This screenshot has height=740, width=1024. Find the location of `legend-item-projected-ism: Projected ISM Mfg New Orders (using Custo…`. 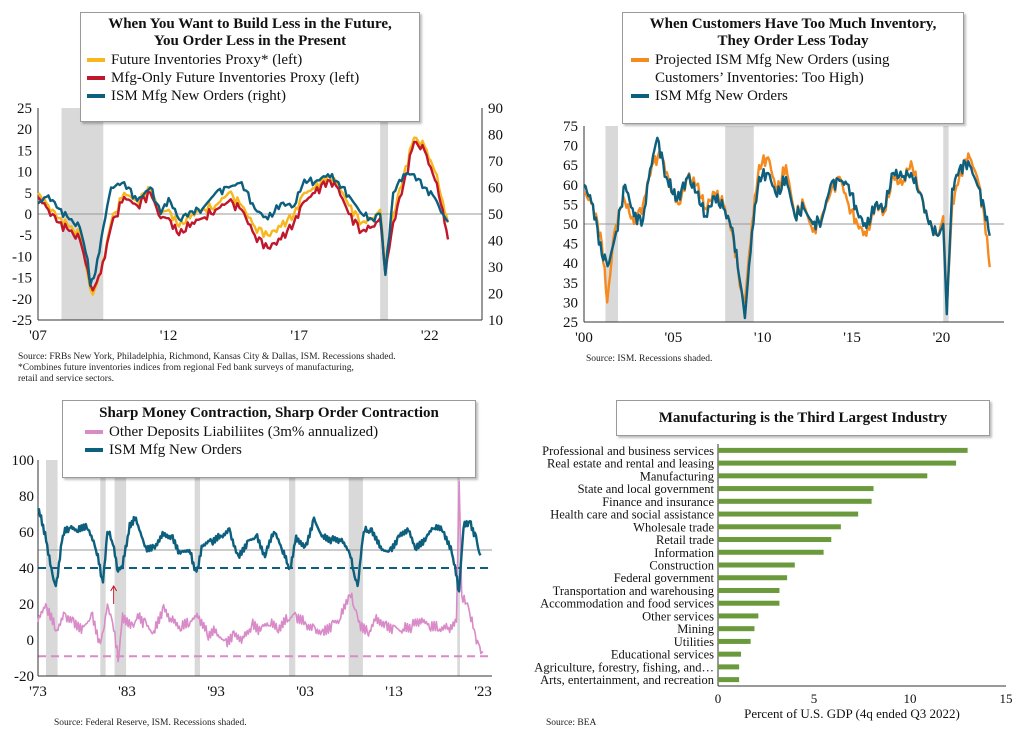

legend-item-projected-ism: Projected ISM Mfg New Orders (using Custo… is located at coordinates (797, 69).